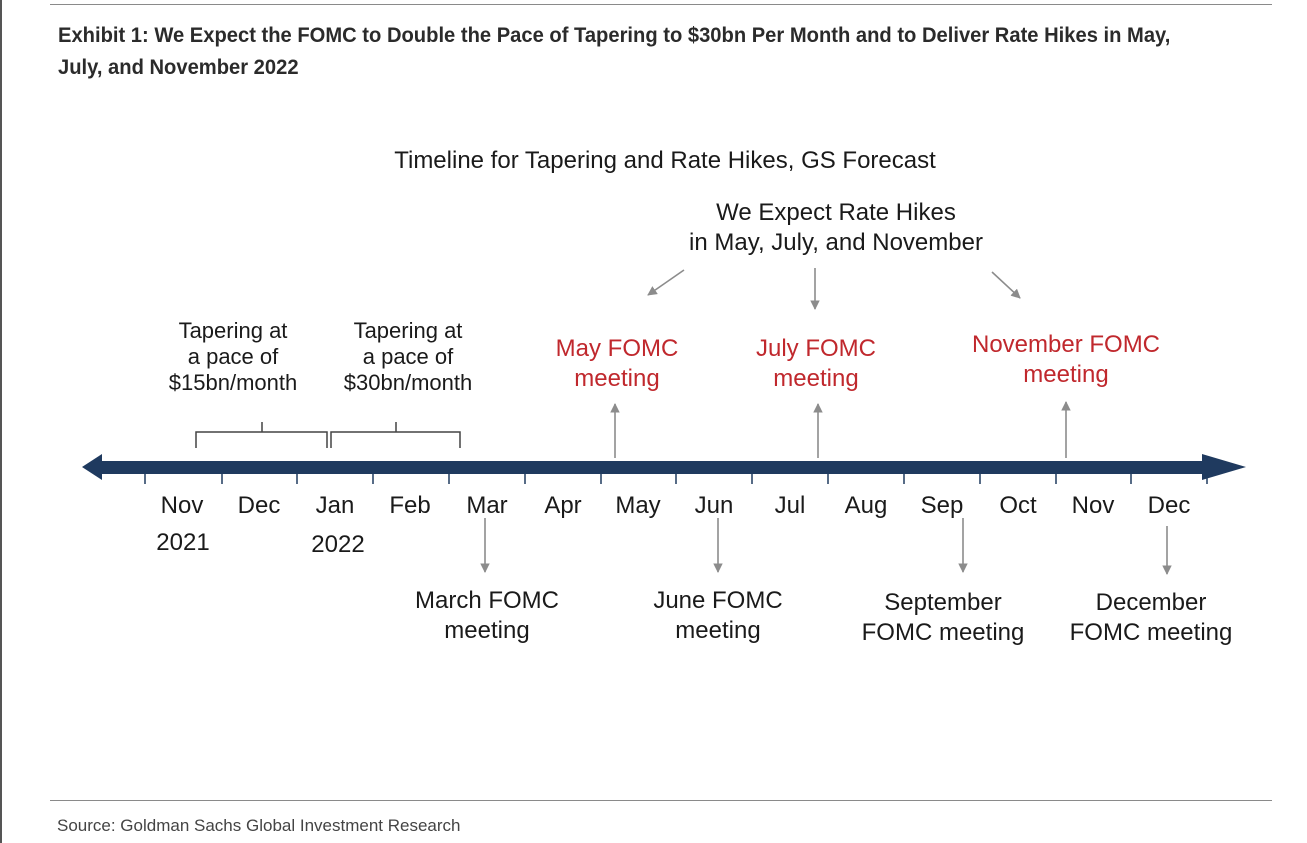  What do you see at coordinates (487, 505) in the screenshot?
I see `month-label: Mar` at bounding box center [487, 505].